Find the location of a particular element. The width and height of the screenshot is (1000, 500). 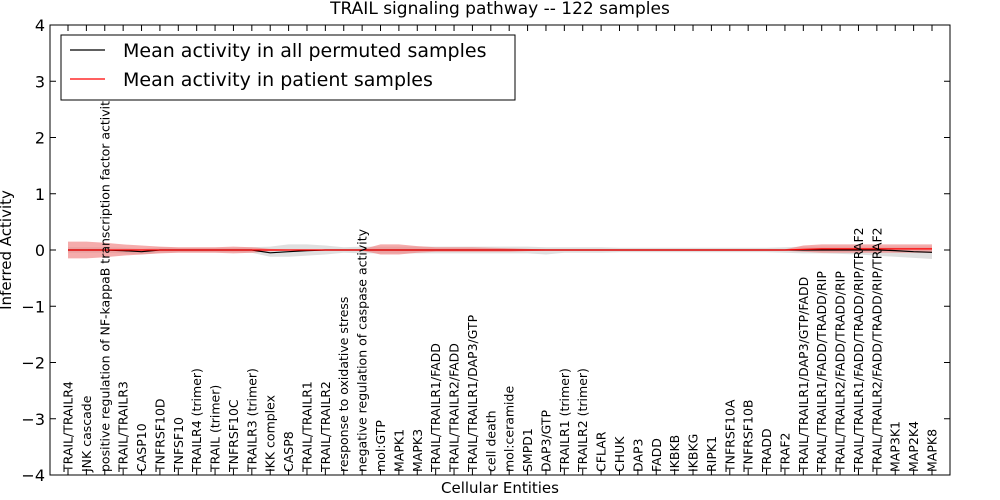

x-category-label: TRAIL/TRAILR1/DAP3/GTP is located at coordinates (472, 393).